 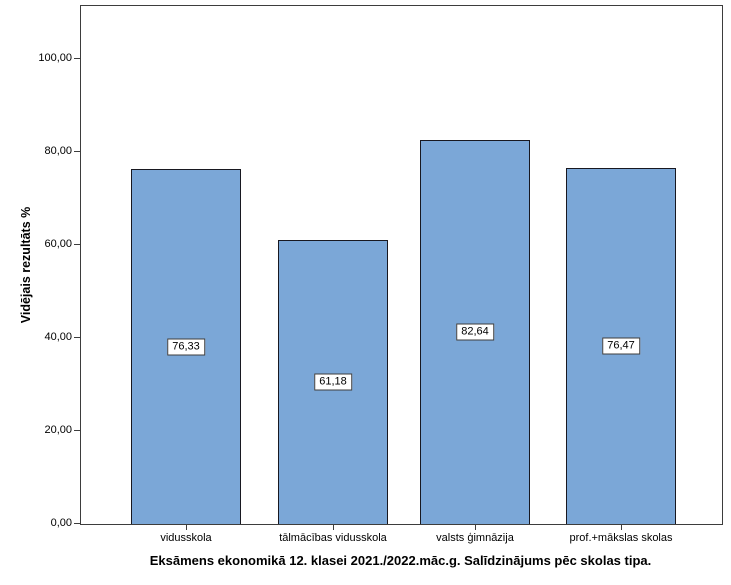 What do you see at coordinates (621, 346) in the screenshot?
I see `bar-value-label: 76,47` at bounding box center [621, 346].